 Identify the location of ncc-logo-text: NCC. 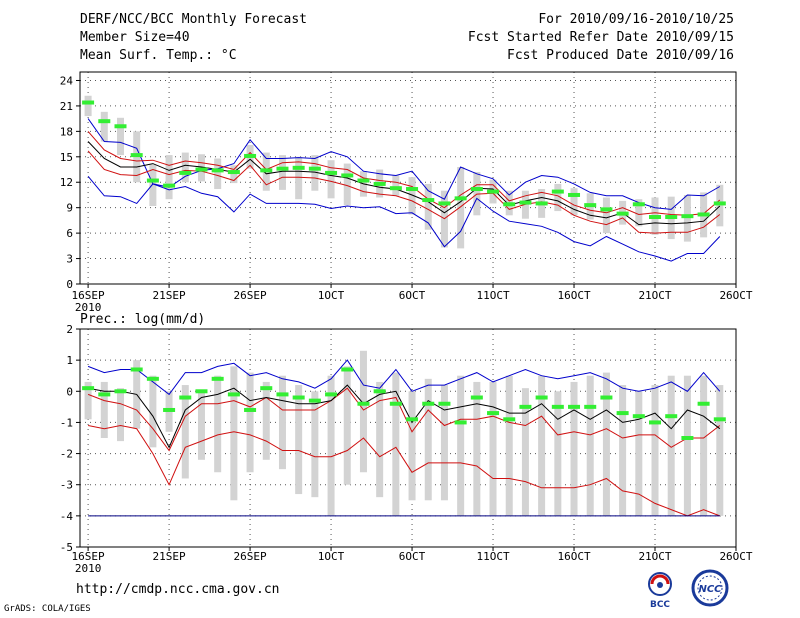
(710, 589).